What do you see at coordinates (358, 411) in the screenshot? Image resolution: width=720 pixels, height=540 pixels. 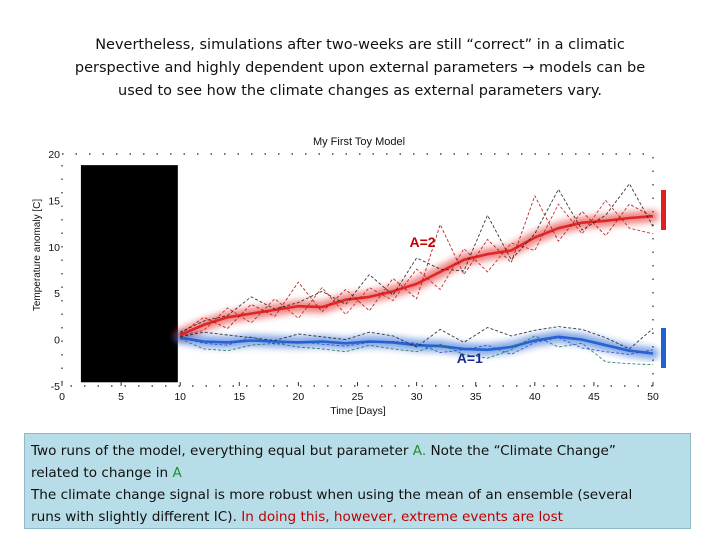 I see `x-axis-label: Time [Days]` at bounding box center [358, 411].